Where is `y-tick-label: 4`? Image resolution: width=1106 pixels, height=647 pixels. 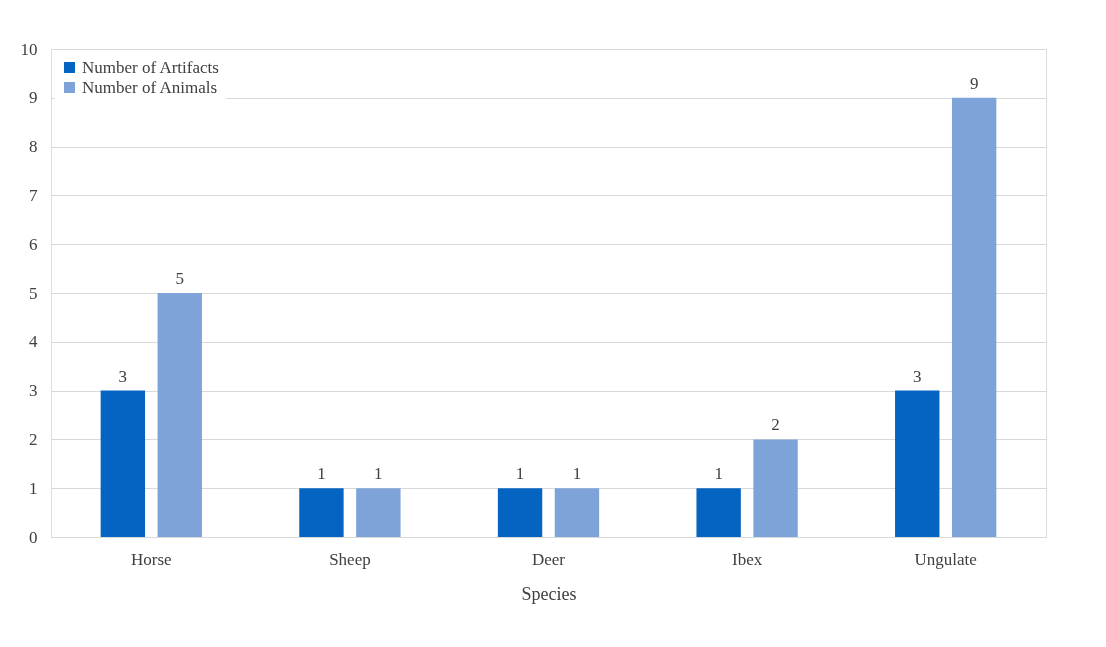 y-tick-label: 4 is located at coordinates (33, 342).